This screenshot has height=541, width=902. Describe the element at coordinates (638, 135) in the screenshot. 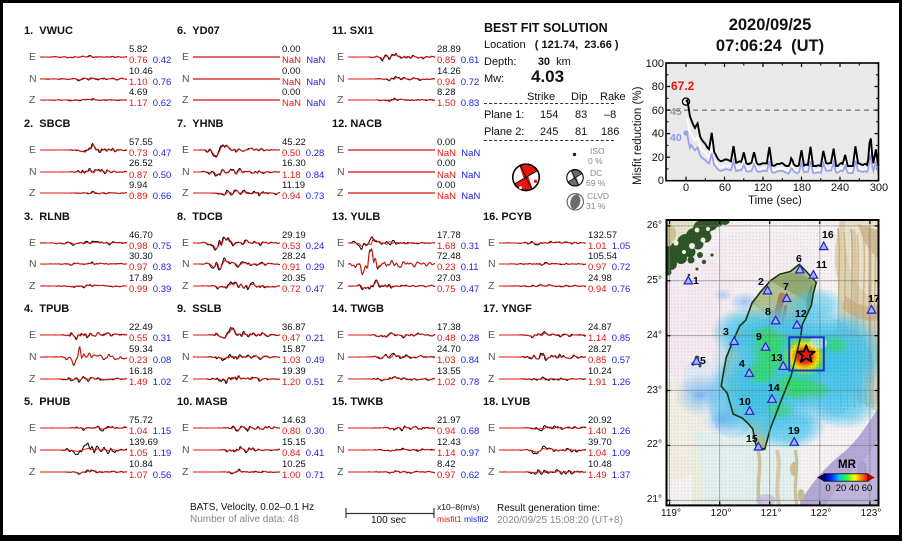

I see `svg-text: Misfit reduction (%)` at that location.